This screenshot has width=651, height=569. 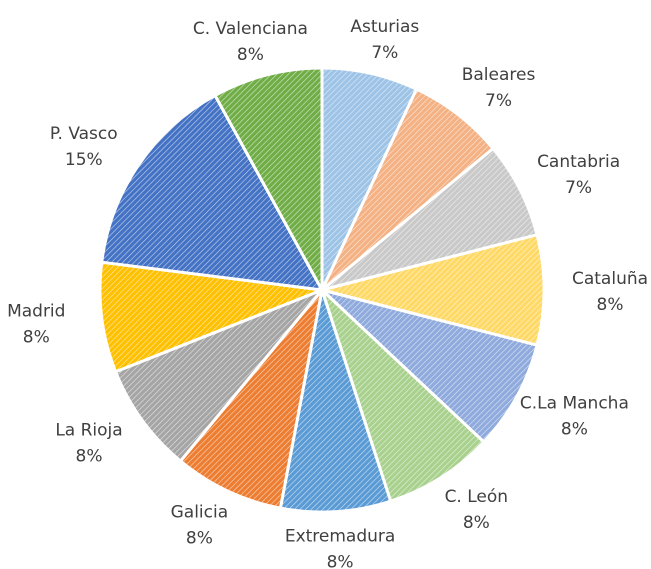 I want to click on slice-label: Baleares, so click(x=499, y=75).